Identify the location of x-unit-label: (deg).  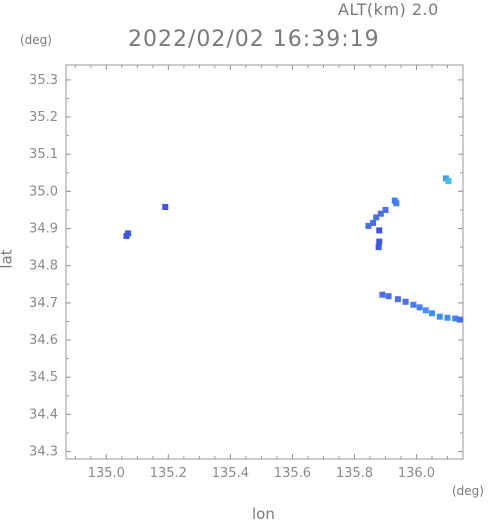
(468, 491).